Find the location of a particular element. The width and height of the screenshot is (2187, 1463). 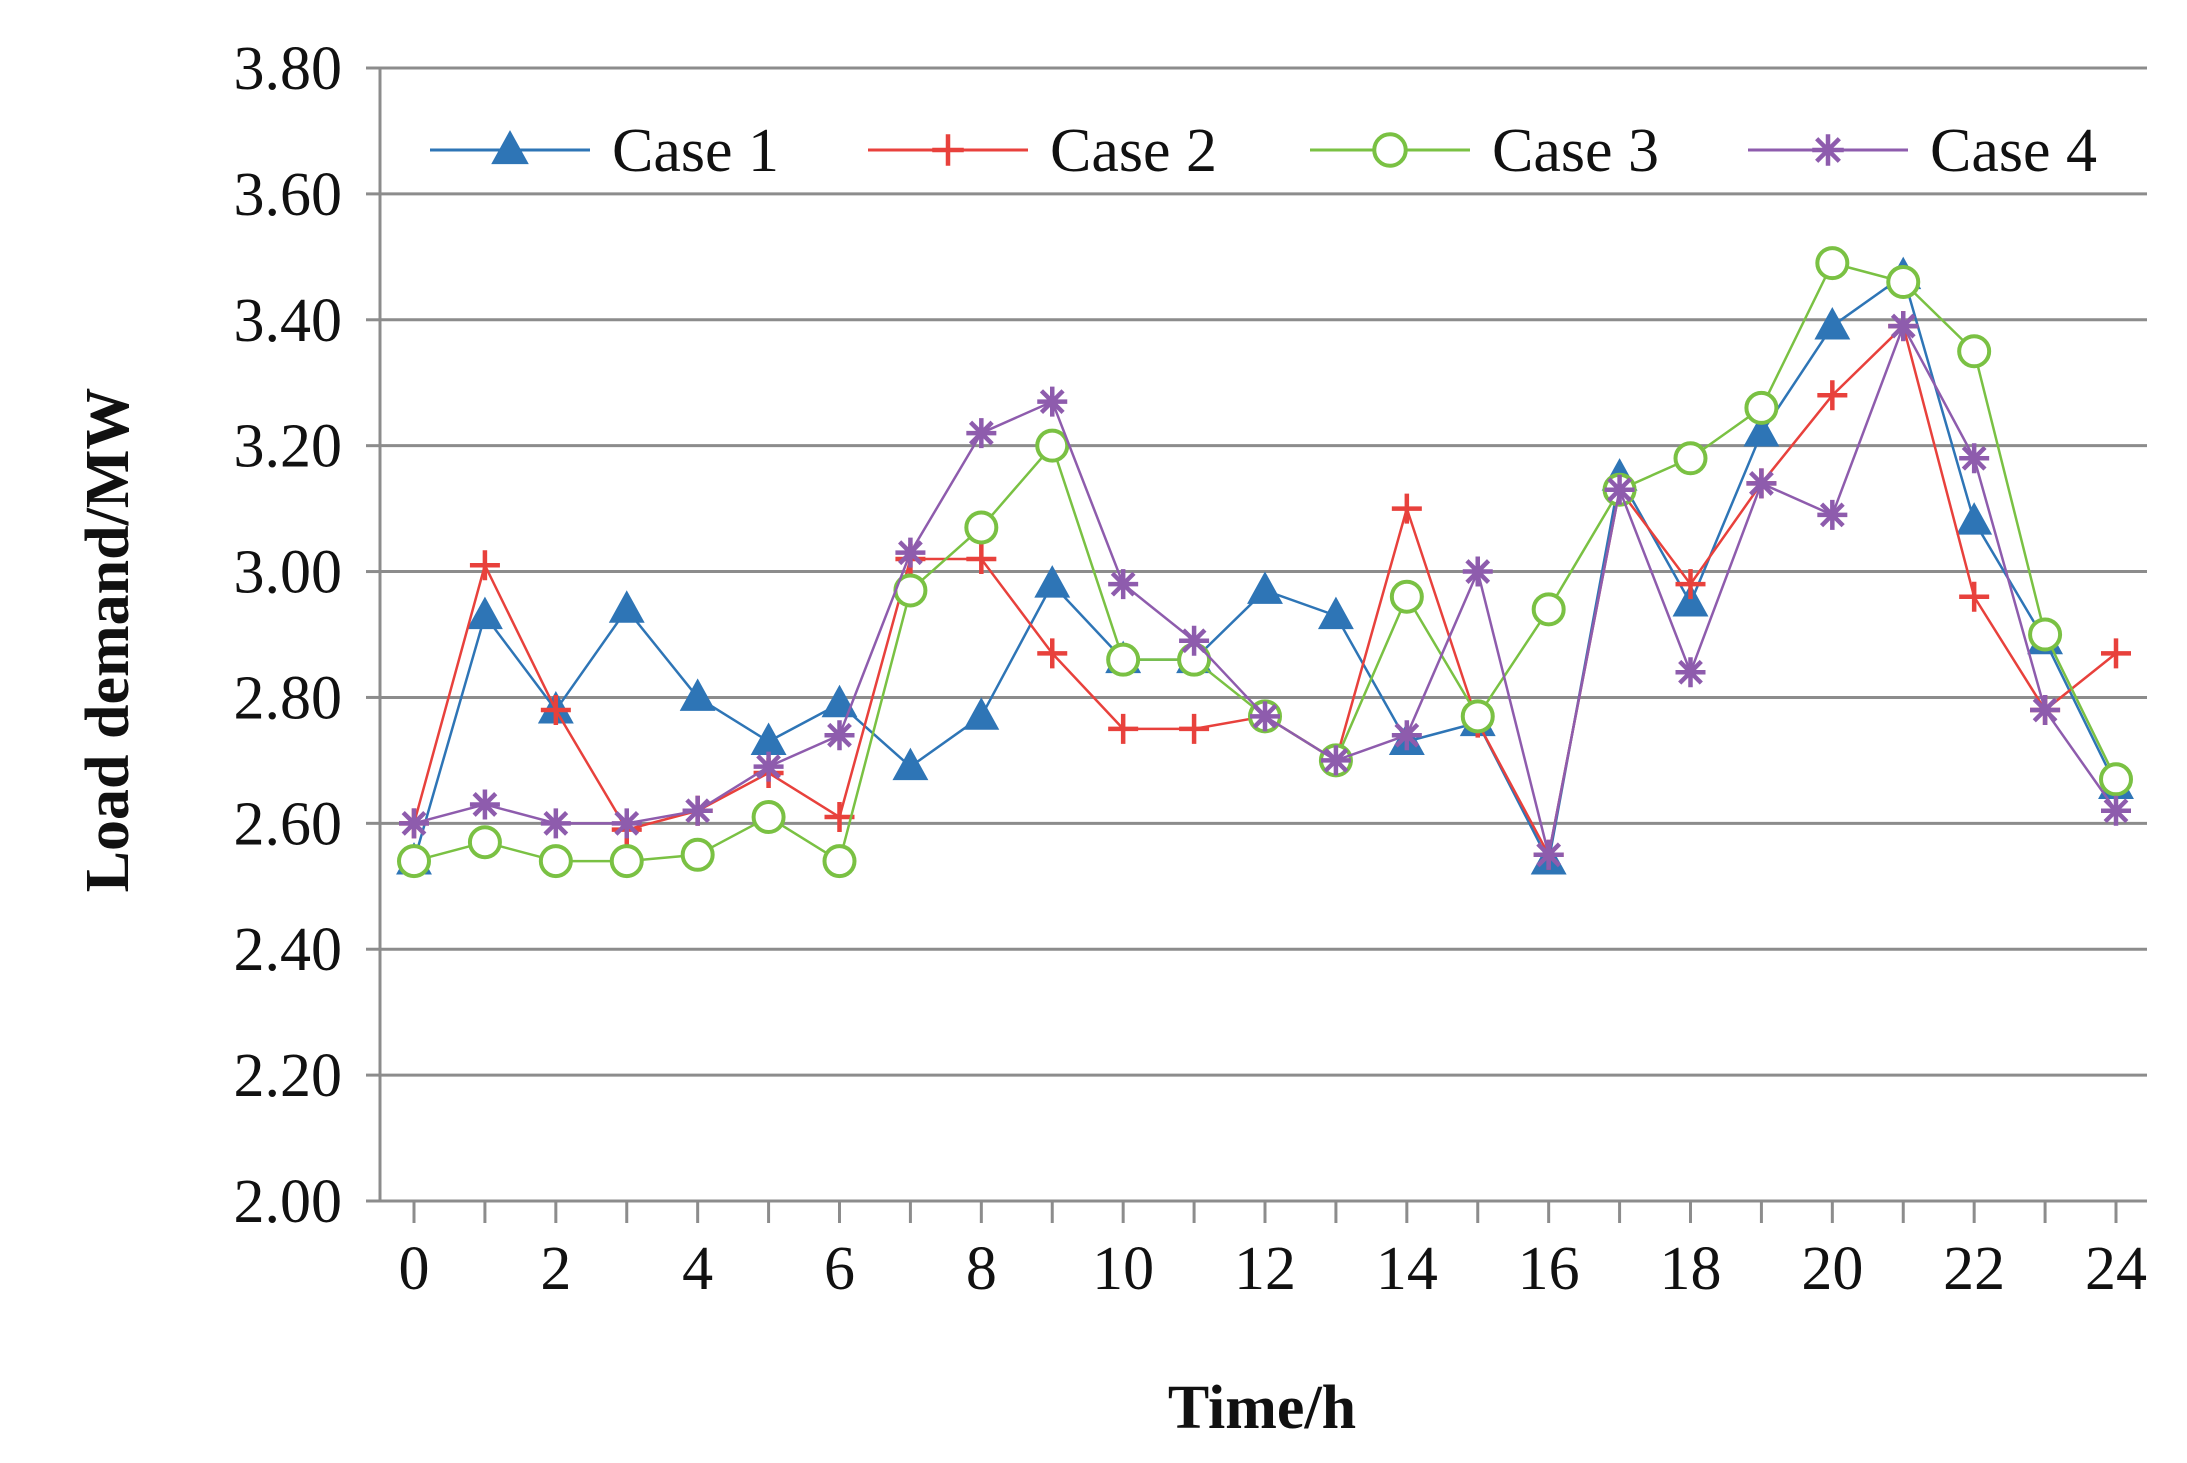

y-tick-label: 3.80 is located at coordinates (288, 69).